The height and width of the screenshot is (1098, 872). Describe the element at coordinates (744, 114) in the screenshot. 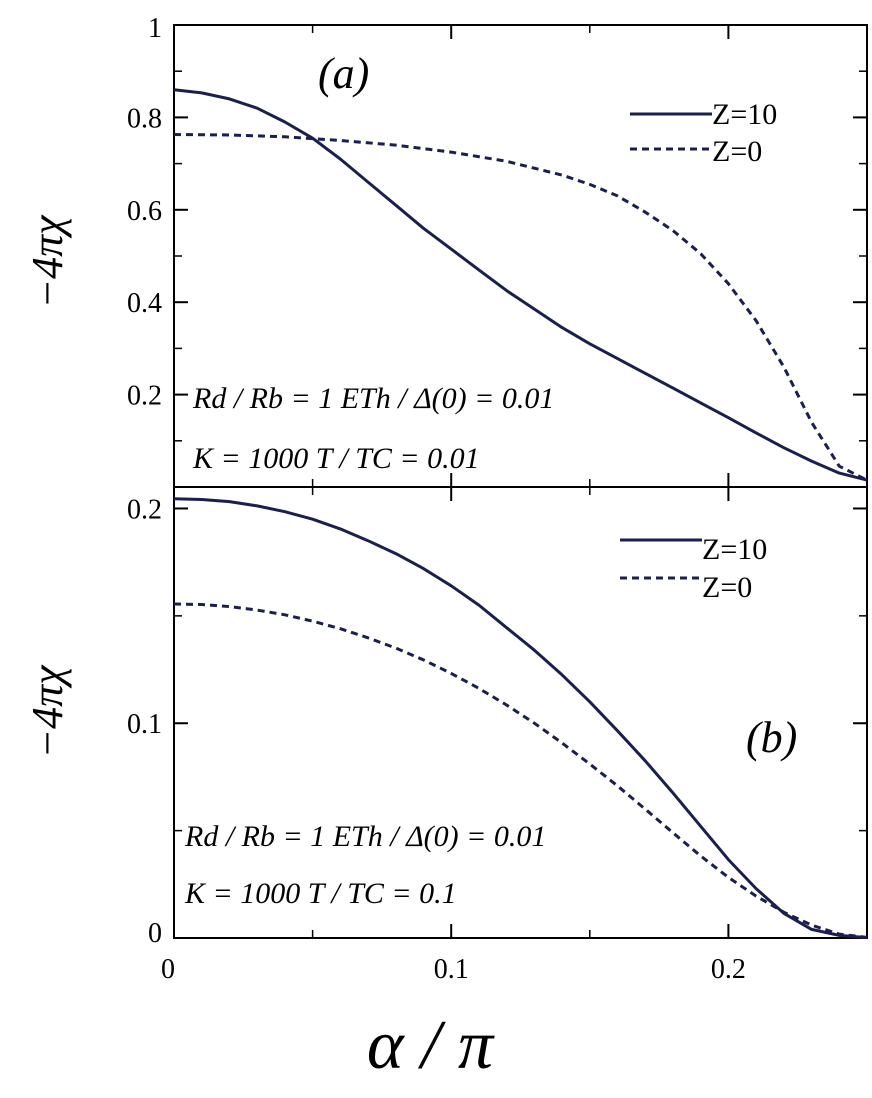

I see `legend-label-z10-a: Z=10` at that location.